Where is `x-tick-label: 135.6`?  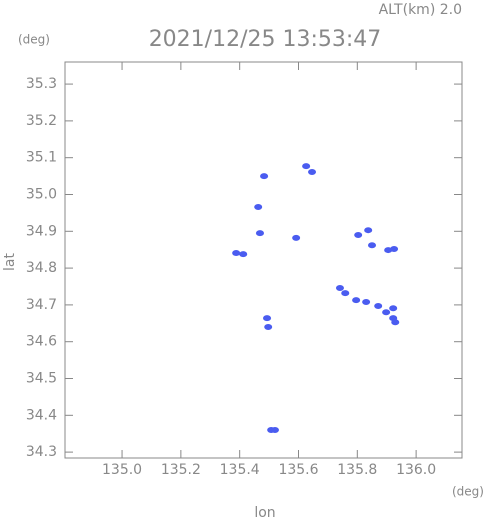 x-tick-label: 135.6 is located at coordinates (298, 470).